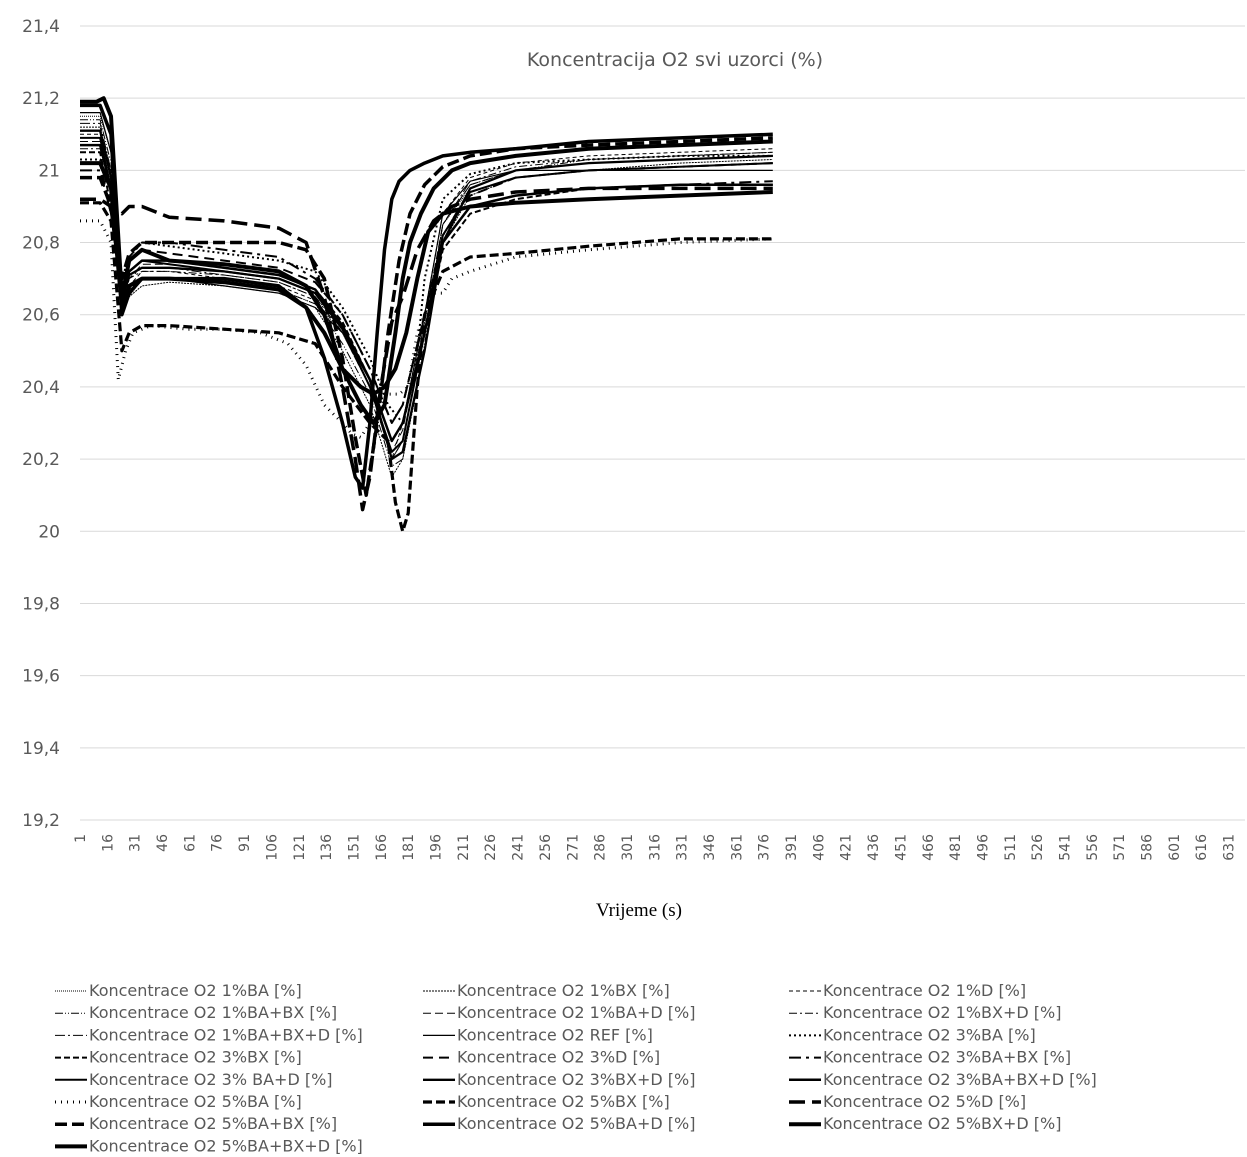 The height and width of the screenshot is (1157, 1247). What do you see at coordinates (1230, 847) in the screenshot?
I see `x-tick-label: 631` at bounding box center [1230, 847].